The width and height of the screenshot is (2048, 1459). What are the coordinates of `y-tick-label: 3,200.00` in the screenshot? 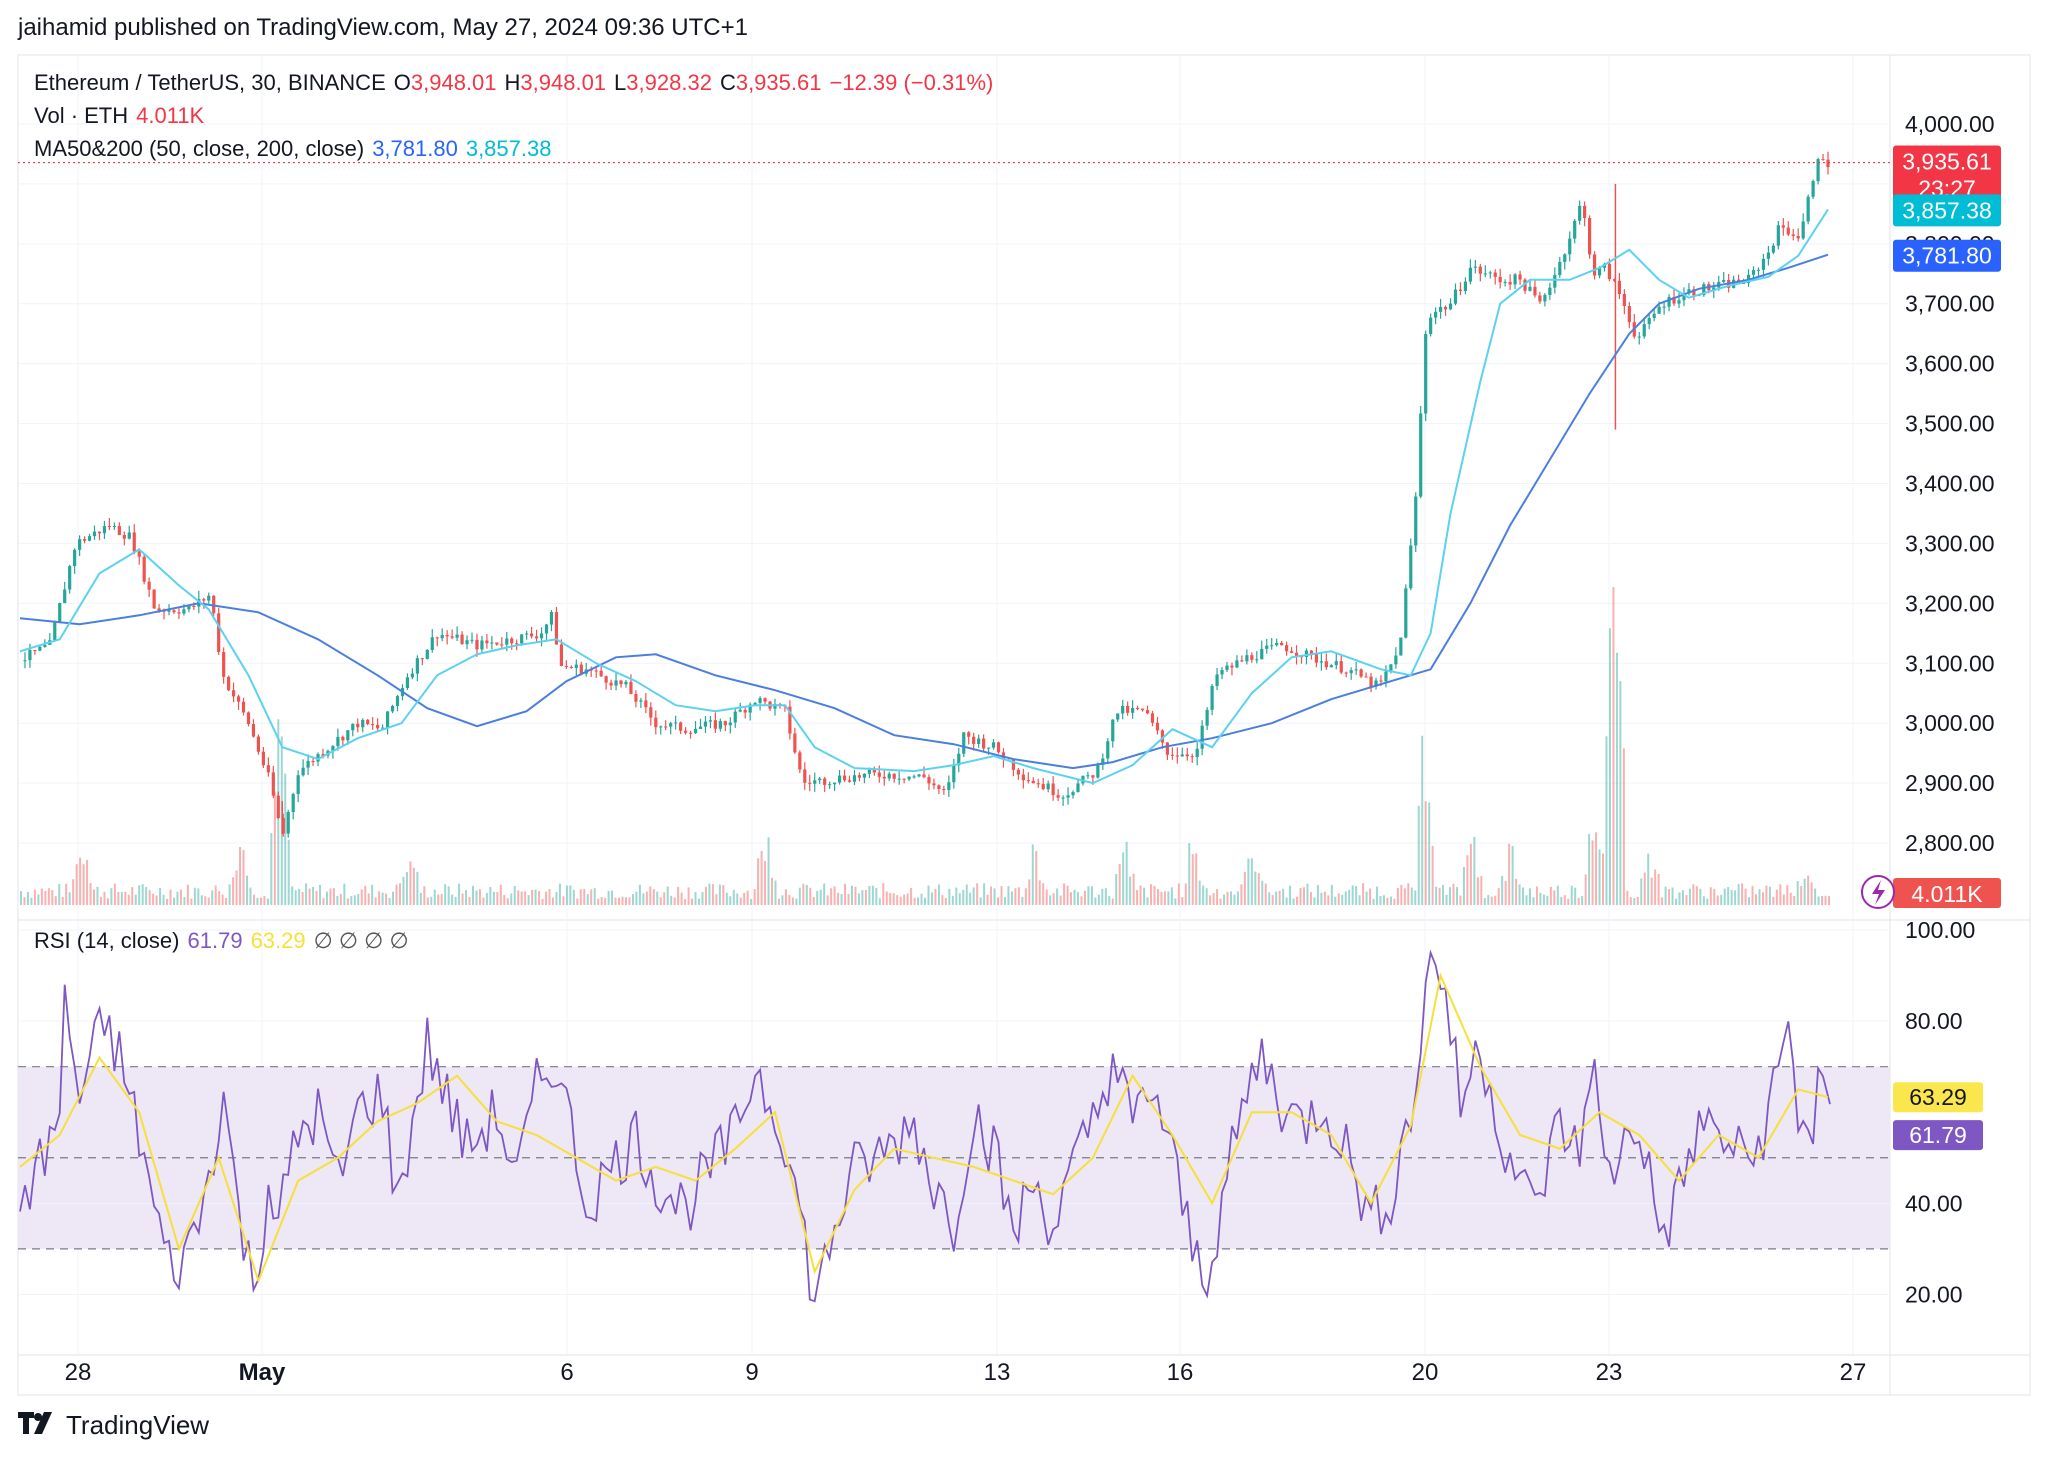 It's located at (1950, 603).